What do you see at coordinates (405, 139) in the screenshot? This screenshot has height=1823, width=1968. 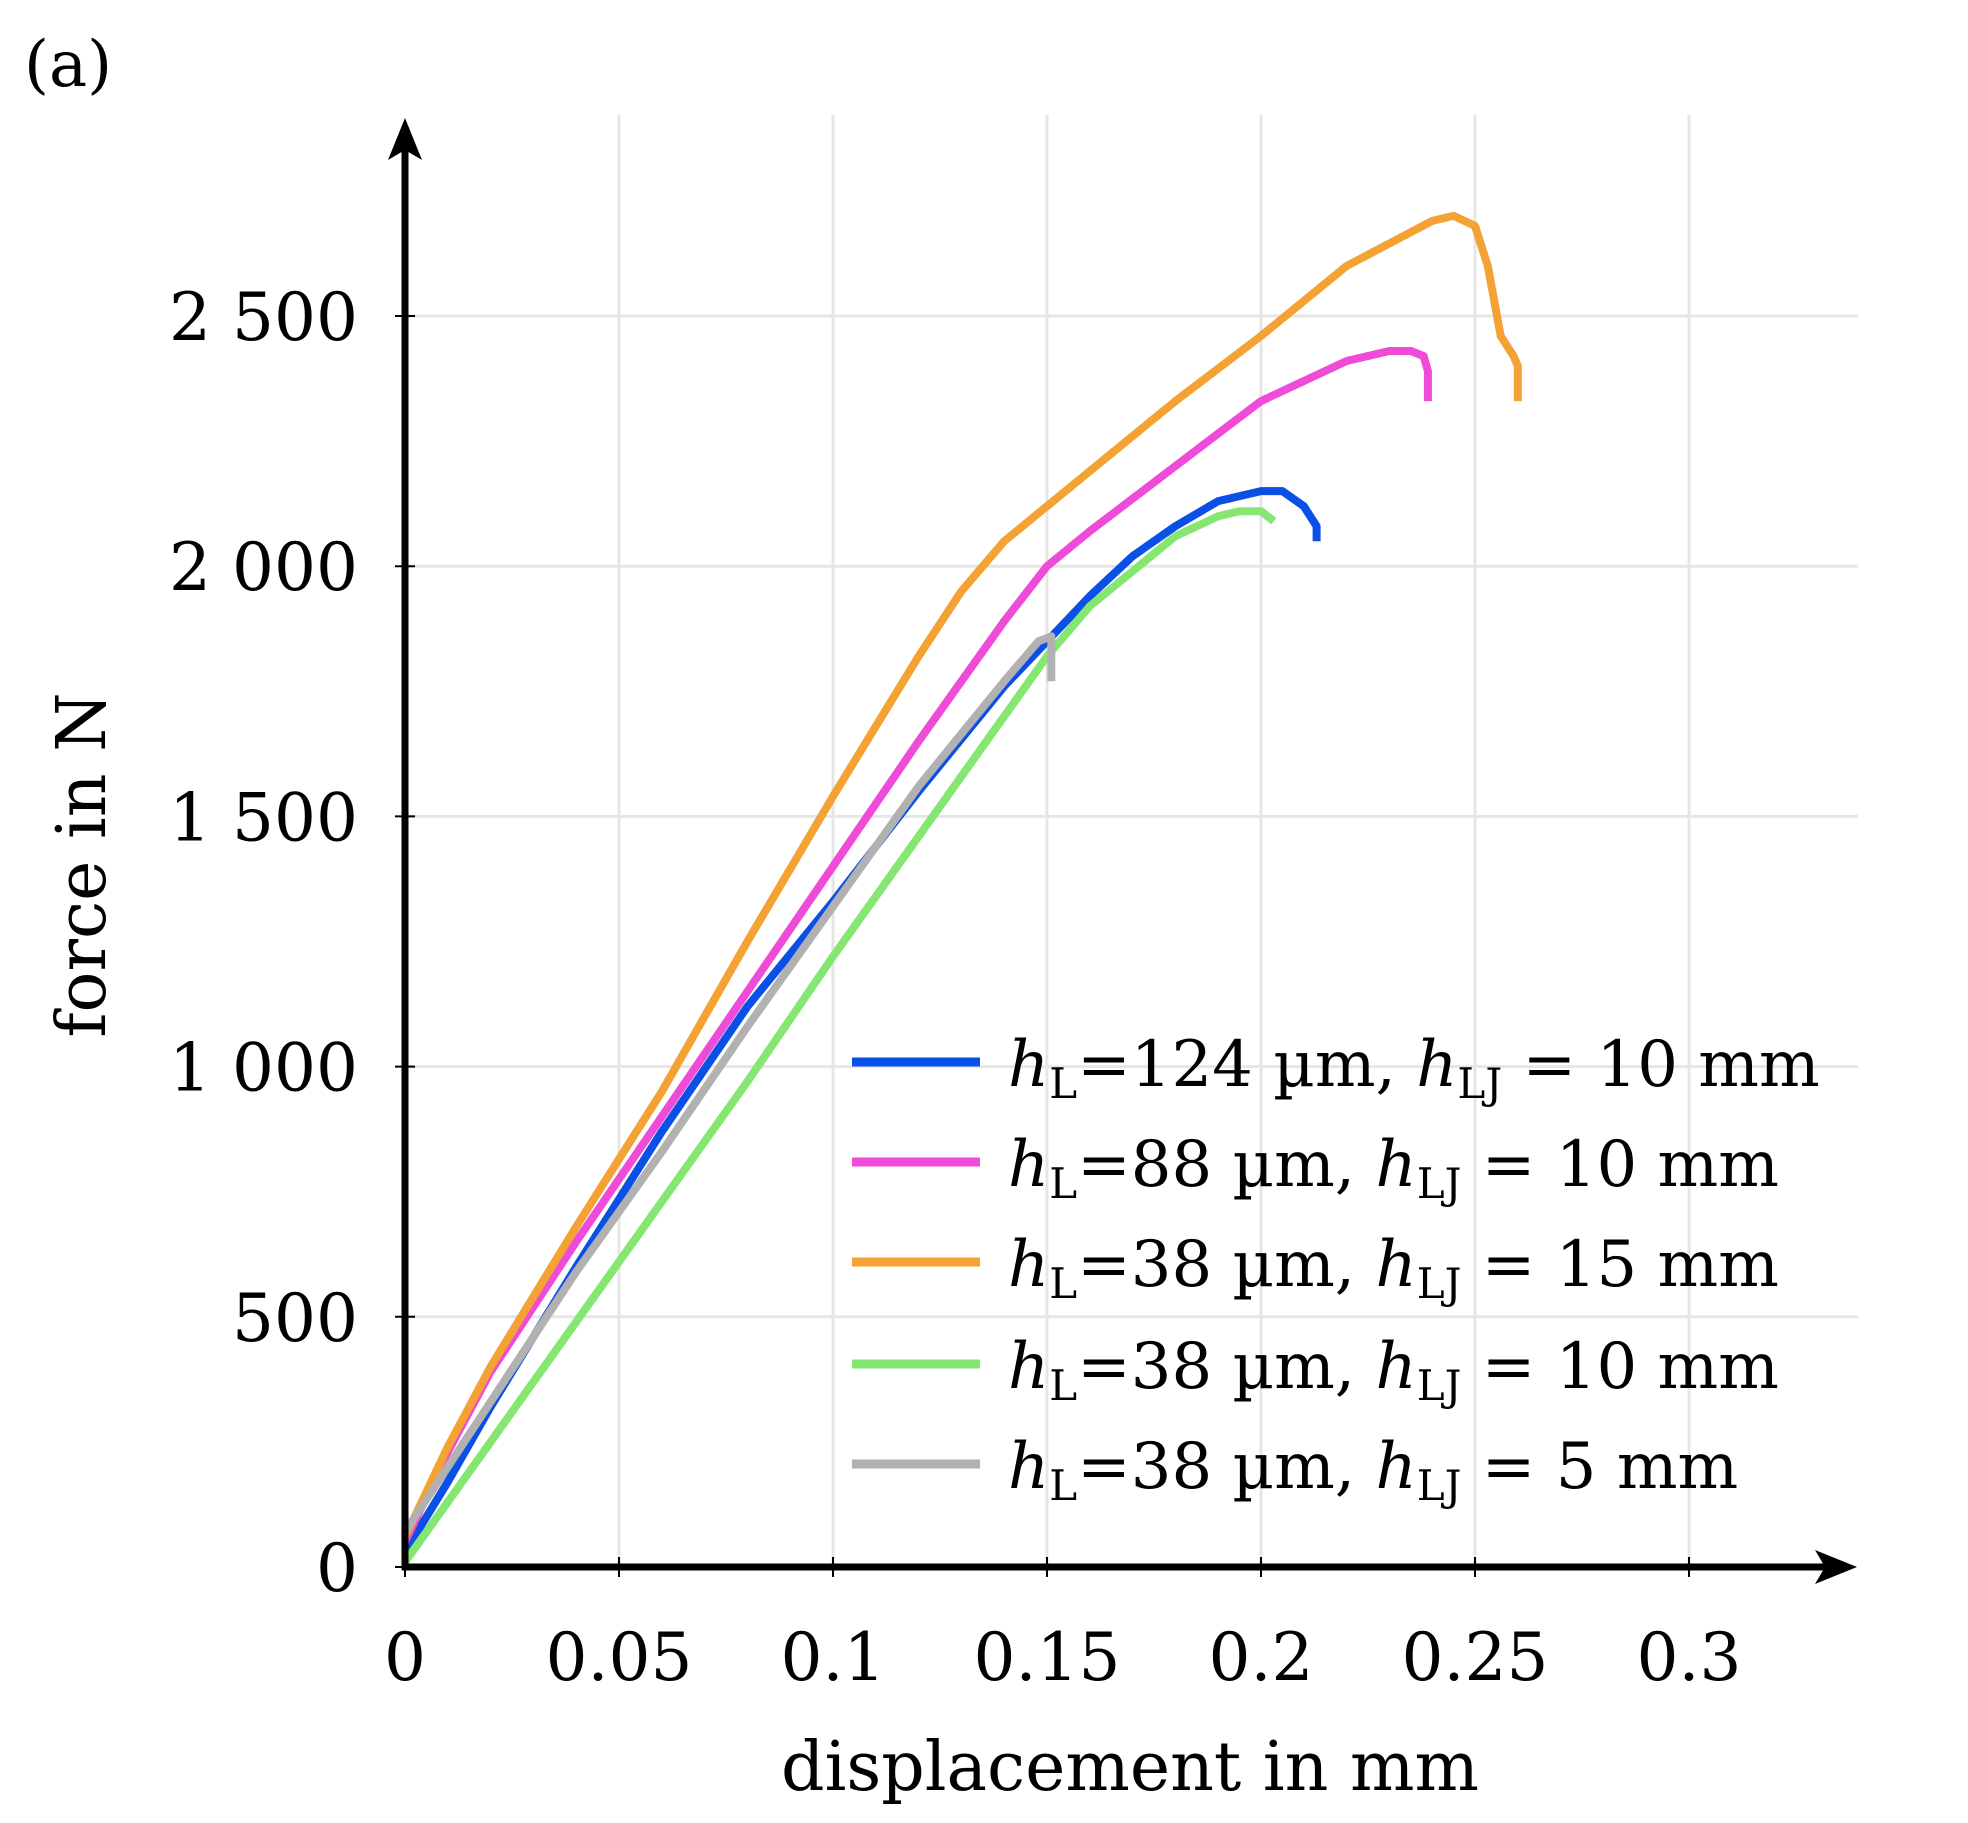 I see `y-axis-arrow` at bounding box center [405, 139].